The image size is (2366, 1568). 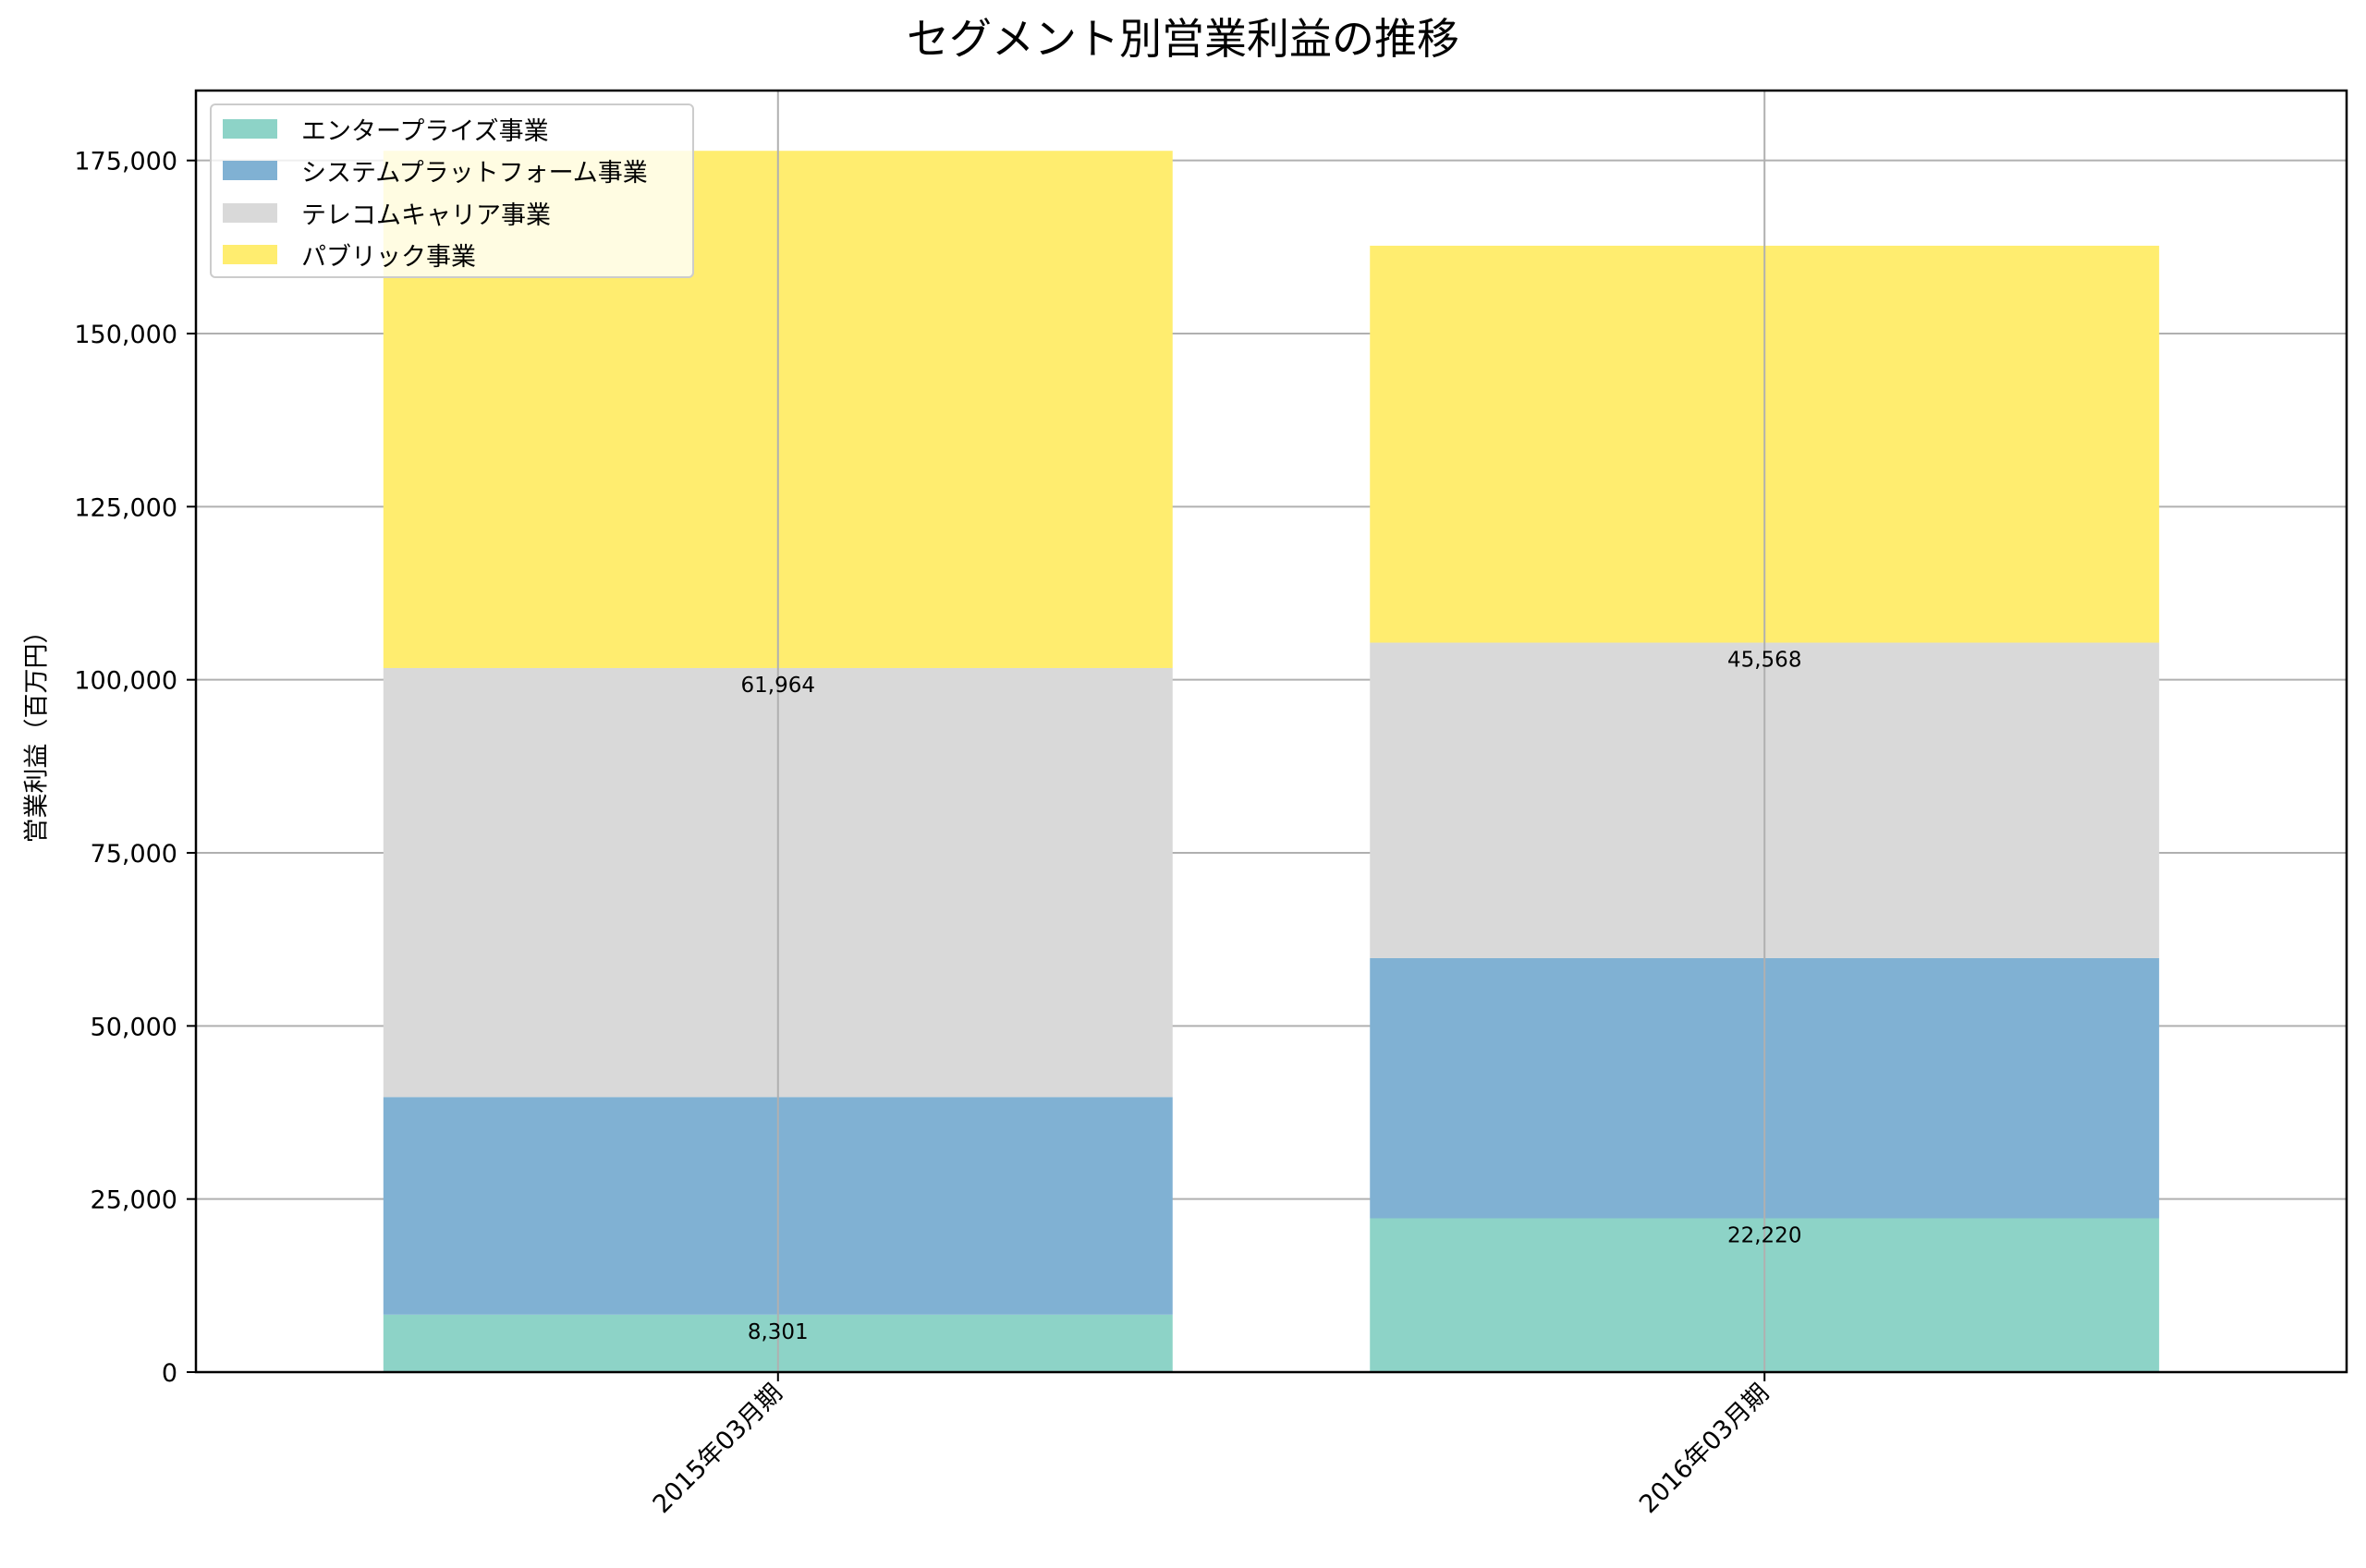 What do you see at coordinates (1183, 39) in the screenshot?
I see `chart-title: セグメント別営業利益の推移` at bounding box center [1183, 39].